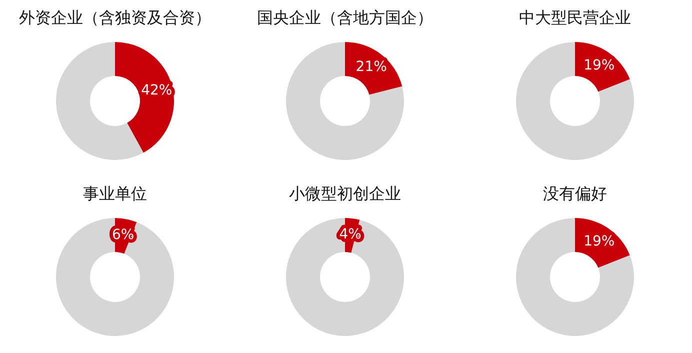 This screenshot has width=692, height=353. Describe the element at coordinates (345, 17) in the screenshot. I see `chart-title: 国央企业（含地方国企）` at that location.